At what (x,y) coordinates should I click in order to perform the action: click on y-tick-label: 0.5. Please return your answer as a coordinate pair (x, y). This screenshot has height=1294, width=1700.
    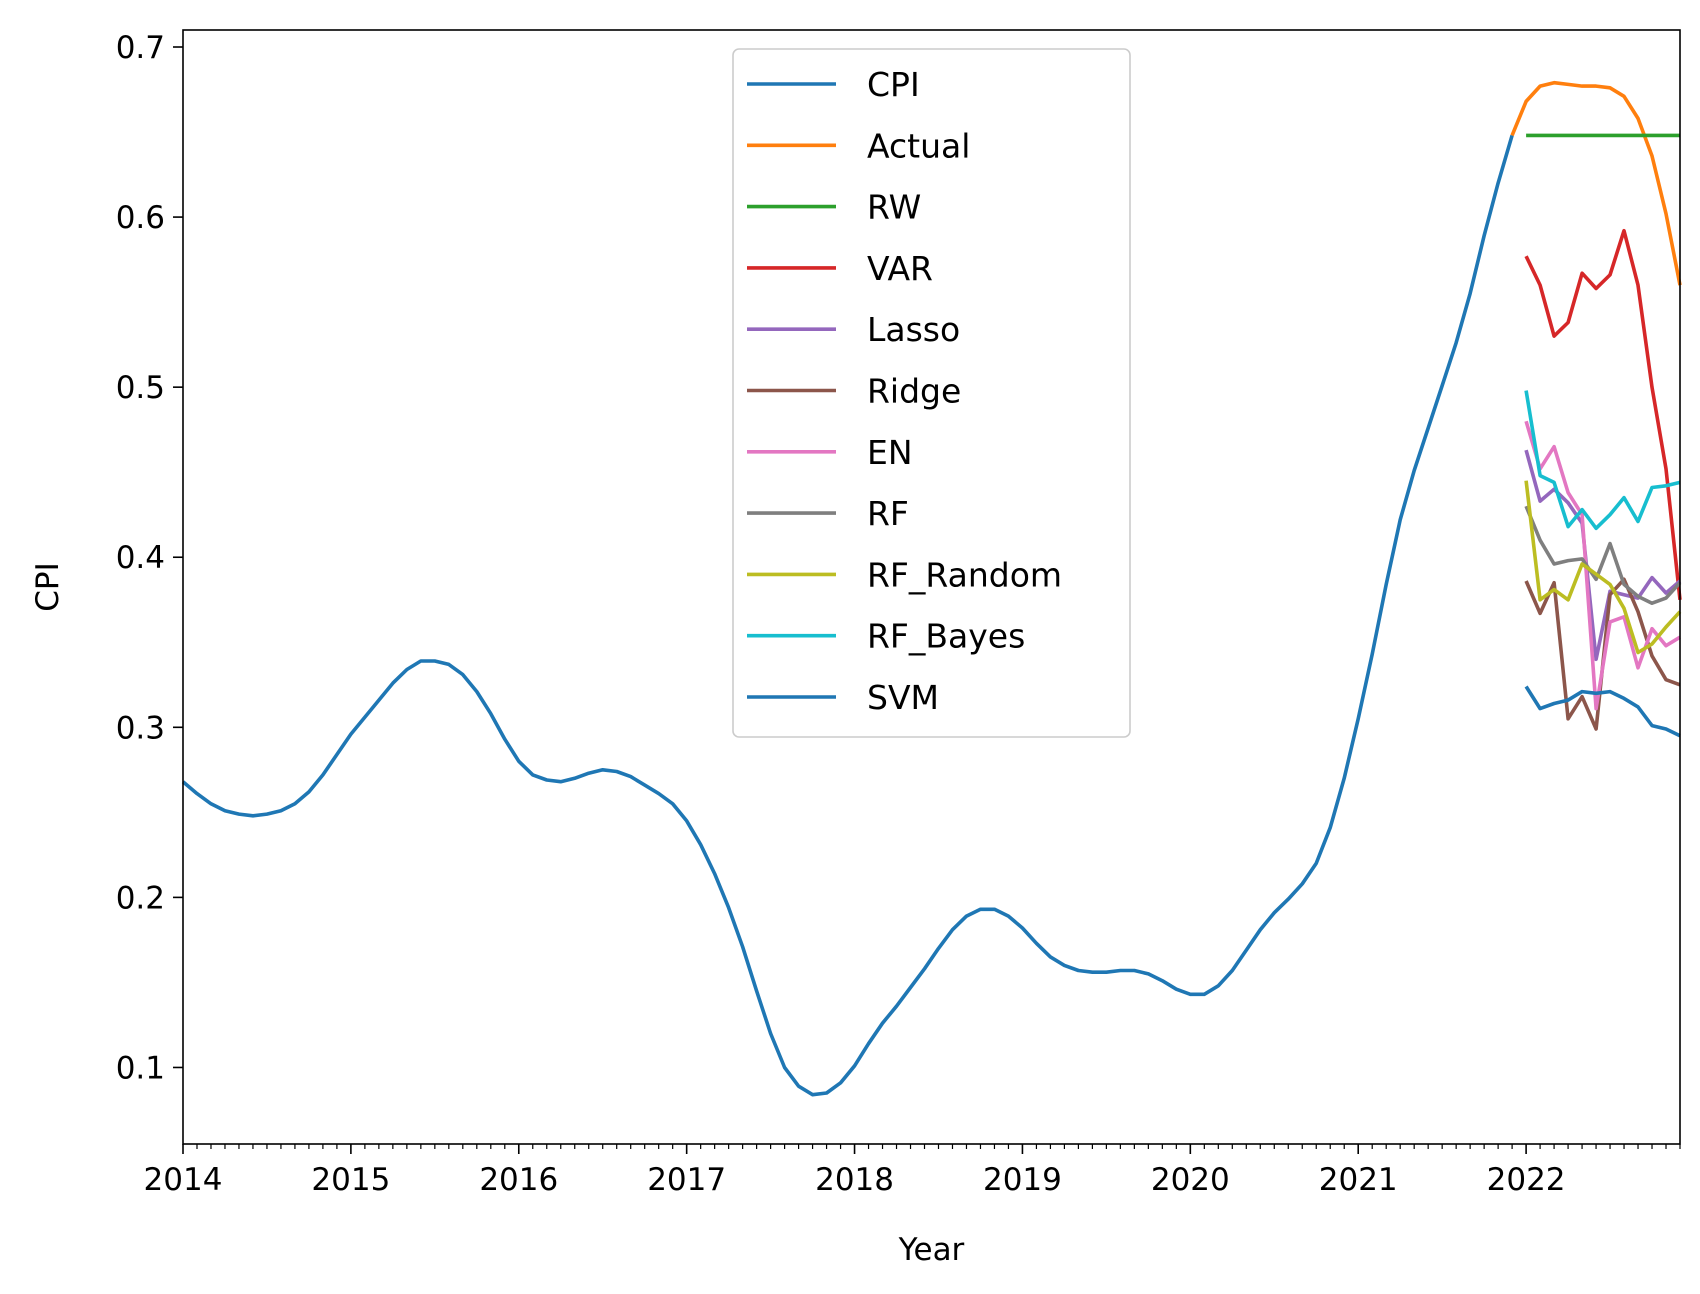
    Looking at the image, I should click on (140, 388).